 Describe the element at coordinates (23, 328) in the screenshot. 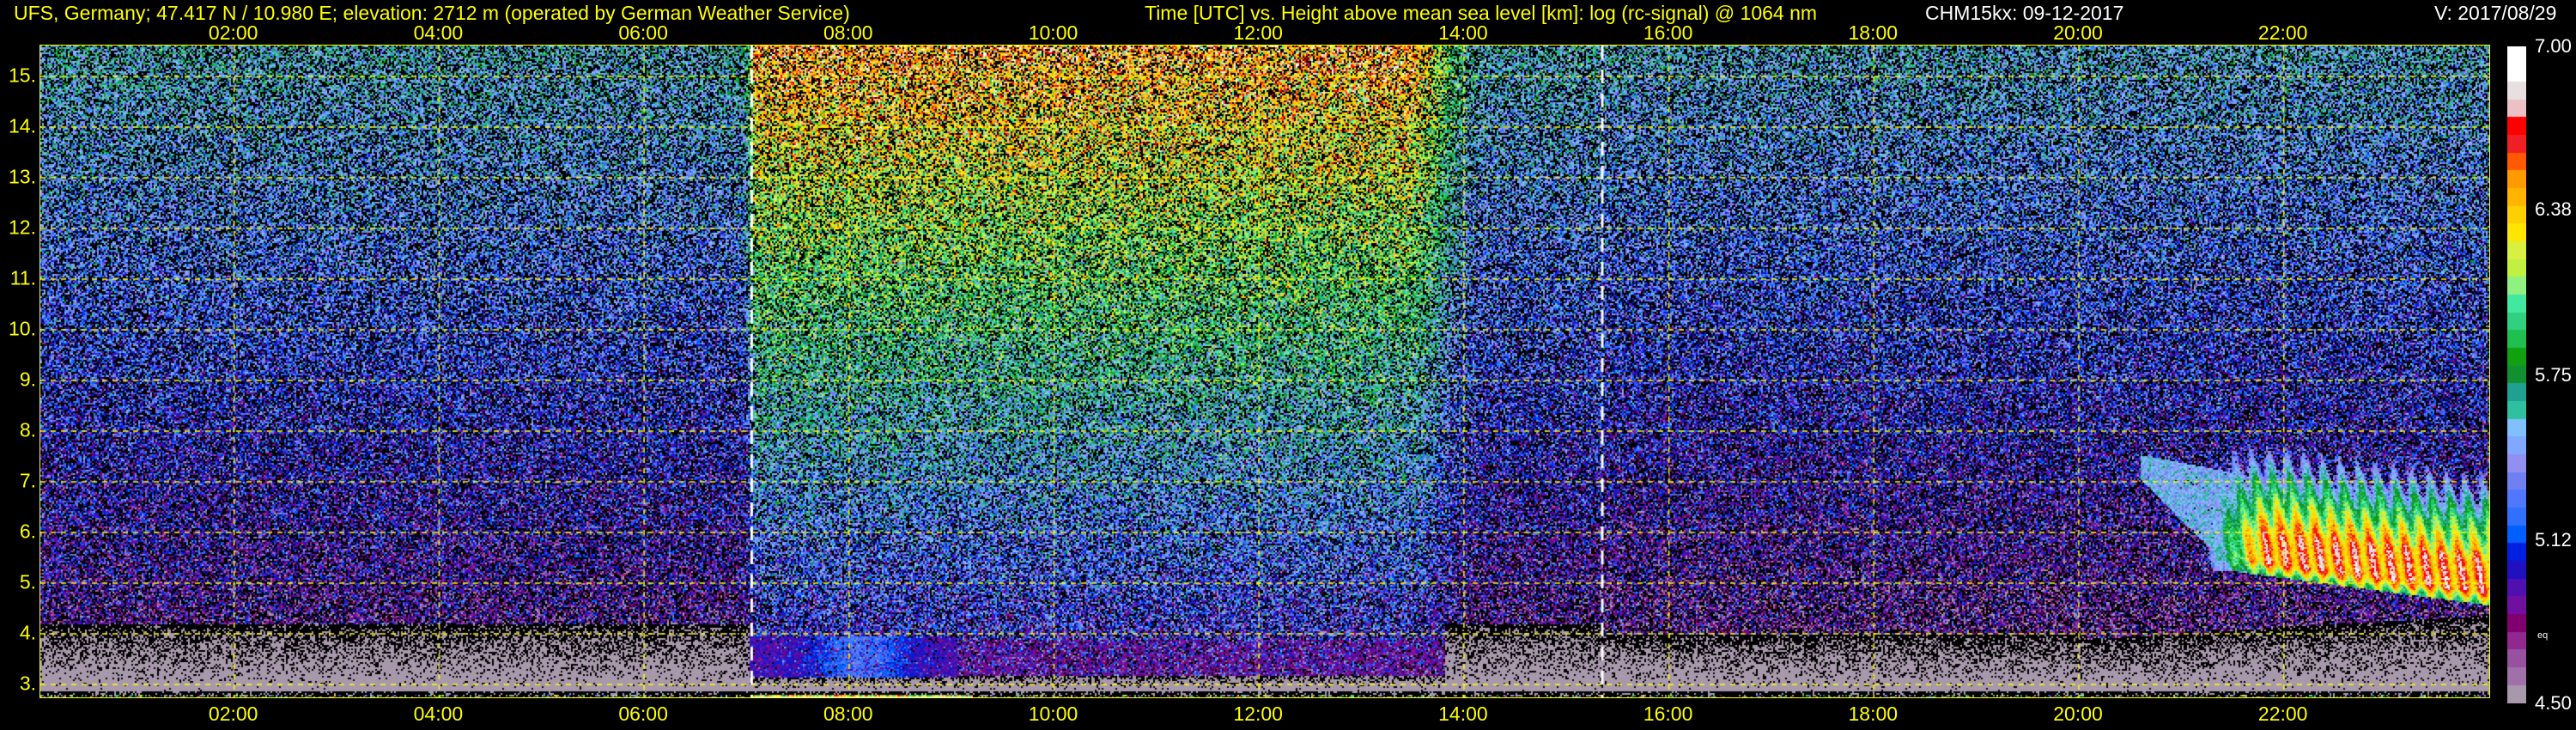

I see `height-tick-label: 10.` at that location.